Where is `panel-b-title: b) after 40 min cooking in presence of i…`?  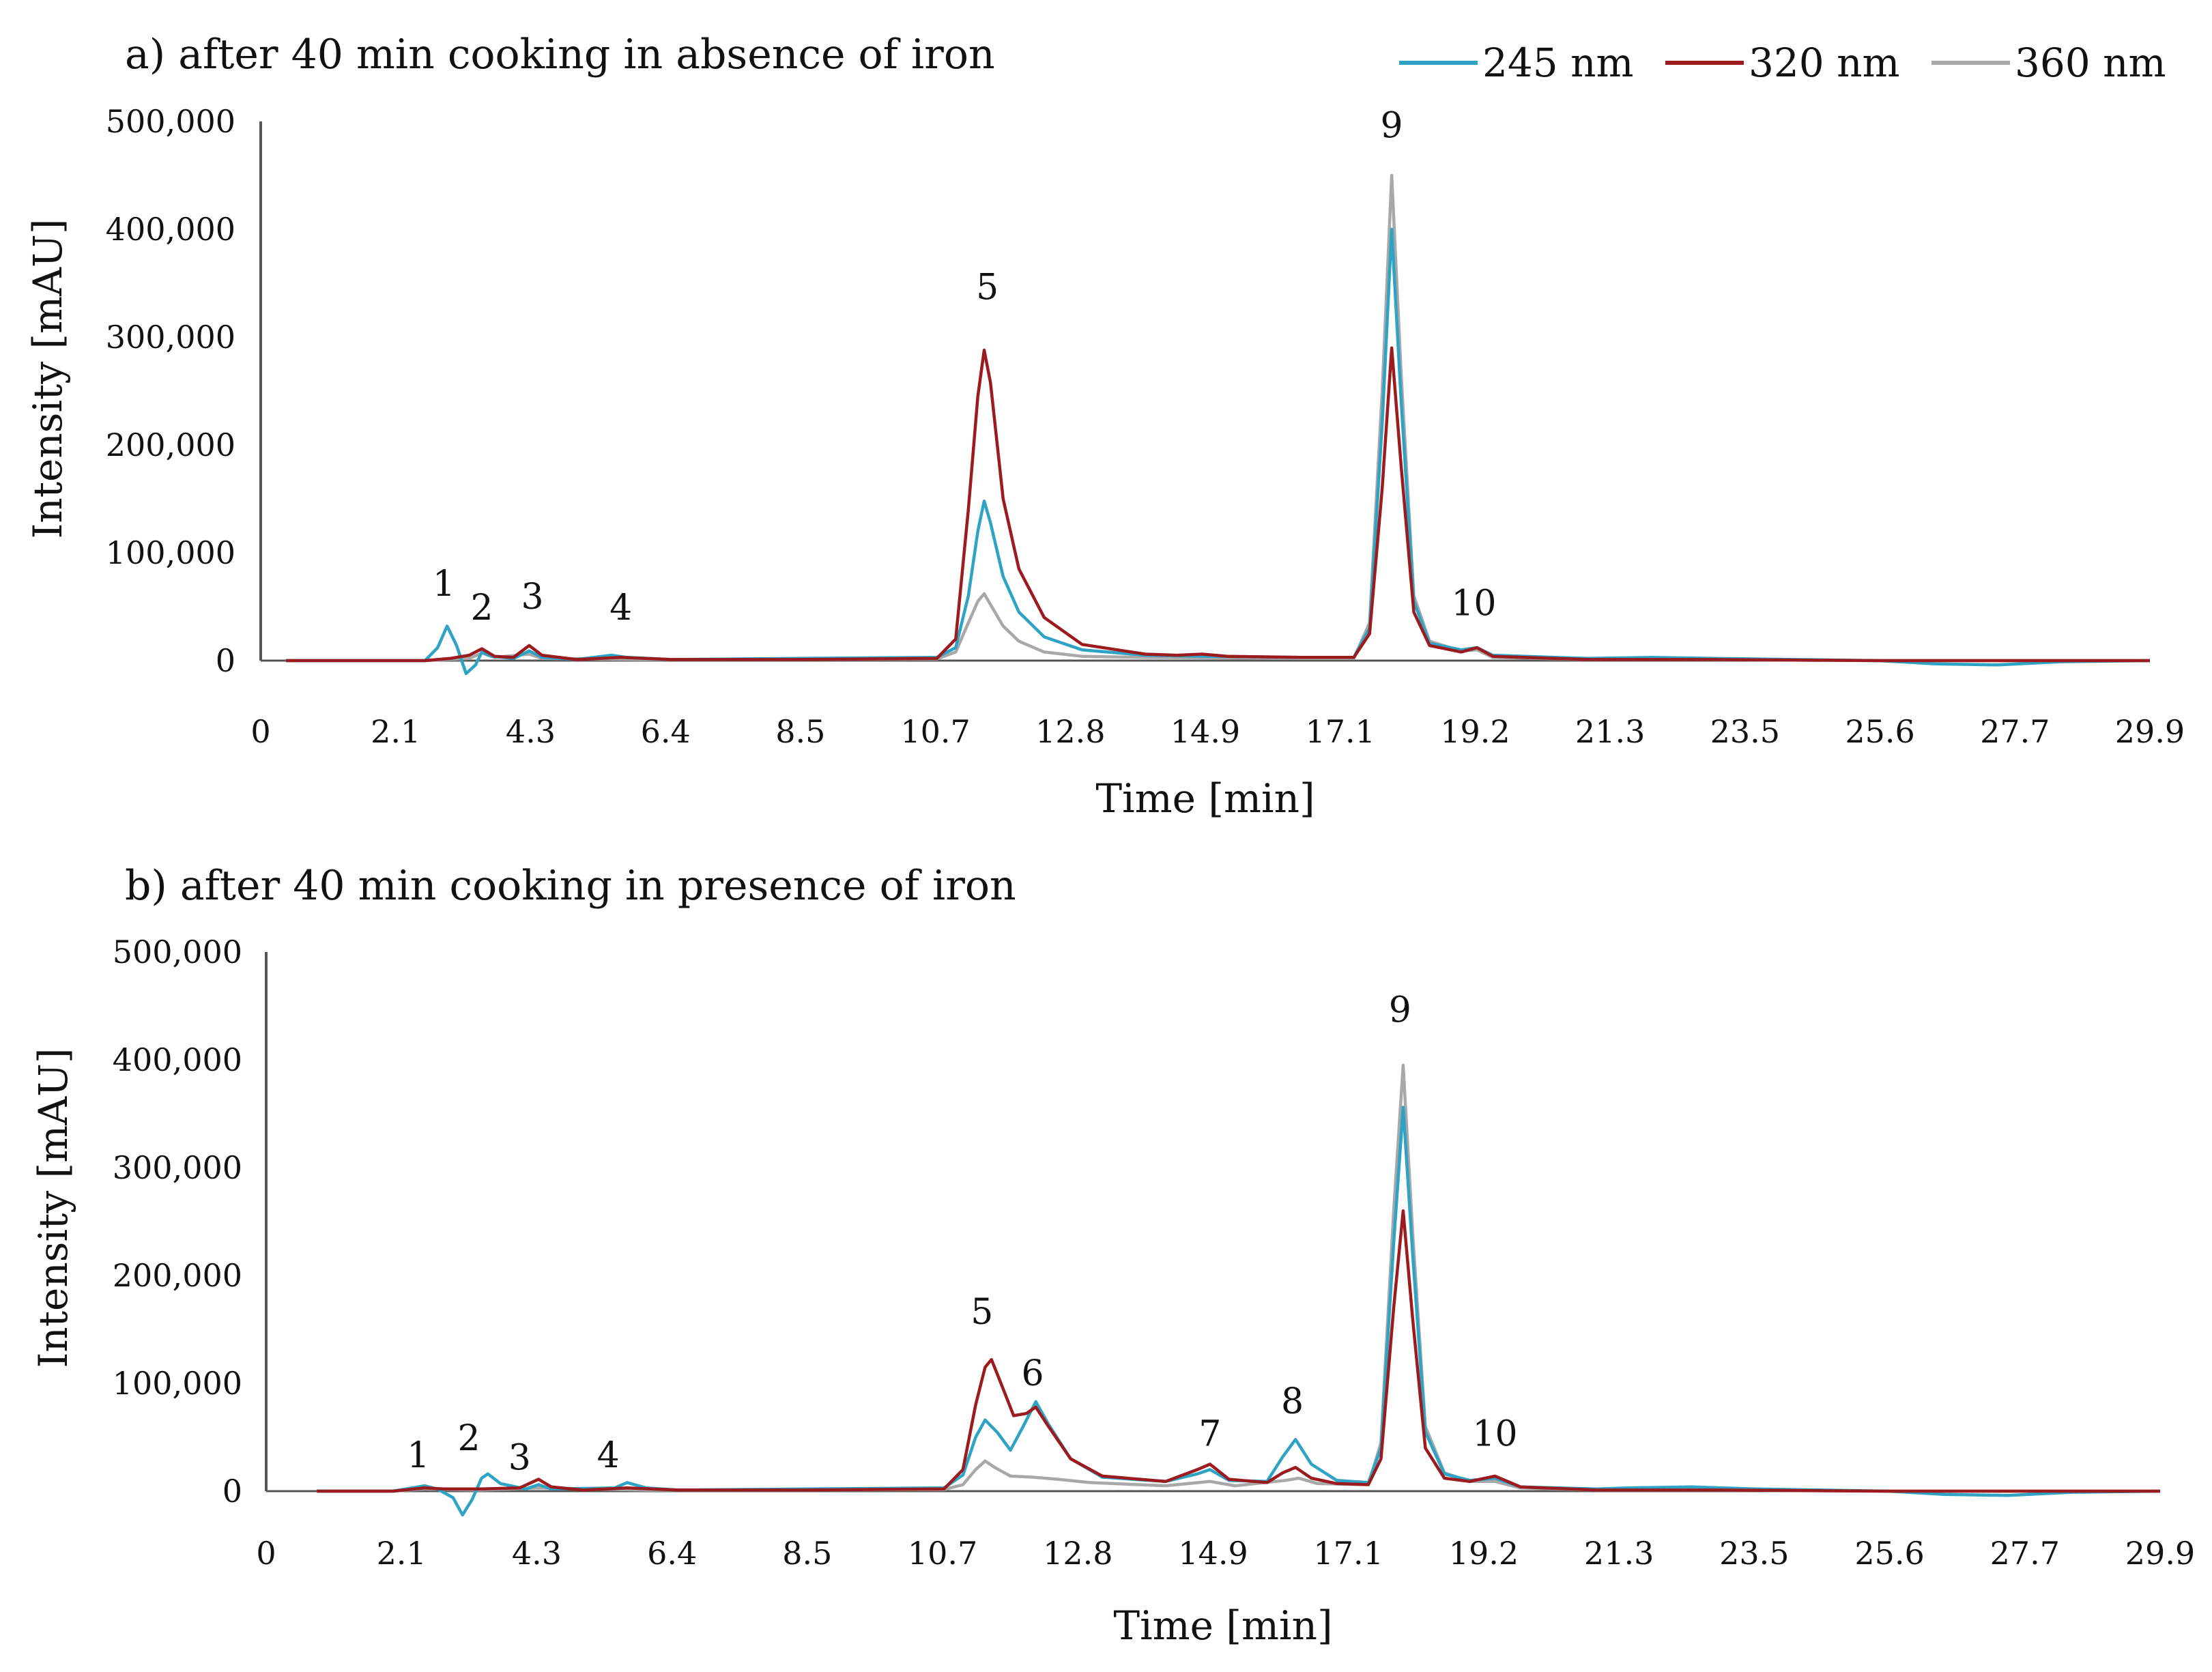 panel-b-title: b) after 40 min cooking in presence of i… is located at coordinates (570, 886).